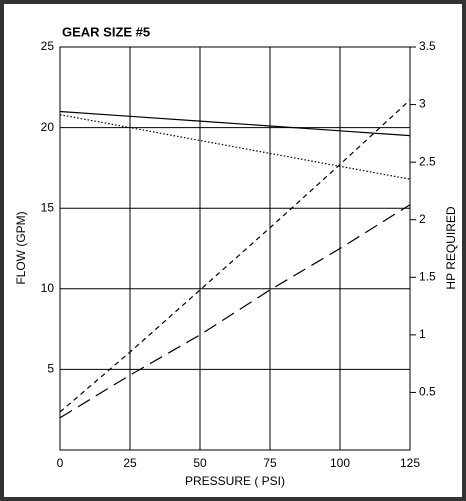 This screenshot has width=466, height=501. What do you see at coordinates (235, 123) in the screenshot?
I see `data-line` at bounding box center [235, 123].